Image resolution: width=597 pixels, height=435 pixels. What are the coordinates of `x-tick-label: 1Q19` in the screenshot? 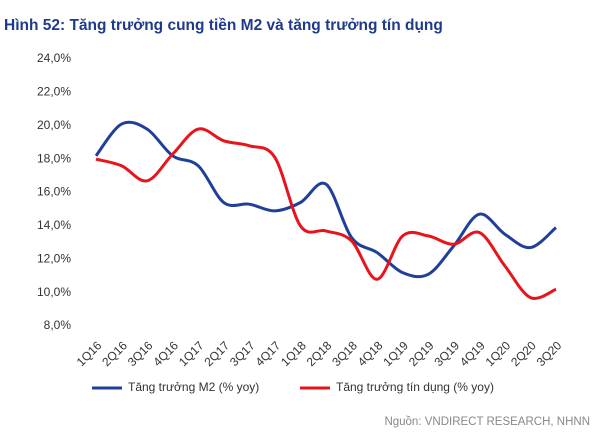 It's located at (395, 353).